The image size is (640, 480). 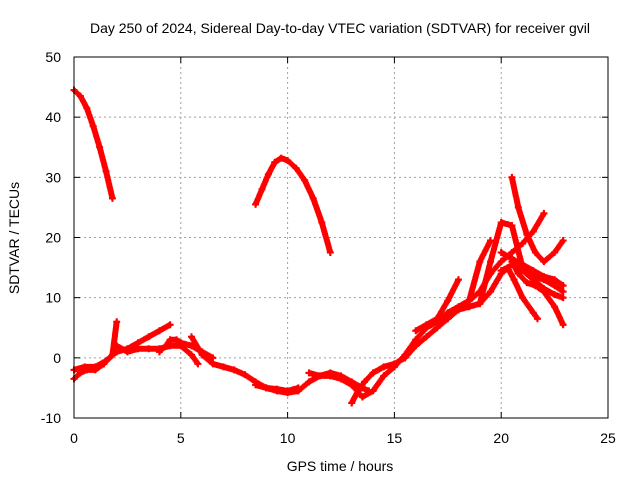 What do you see at coordinates (53, 57) in the screenshot?
I see `y-tick-label: 50` at bounding box center [53, 57].